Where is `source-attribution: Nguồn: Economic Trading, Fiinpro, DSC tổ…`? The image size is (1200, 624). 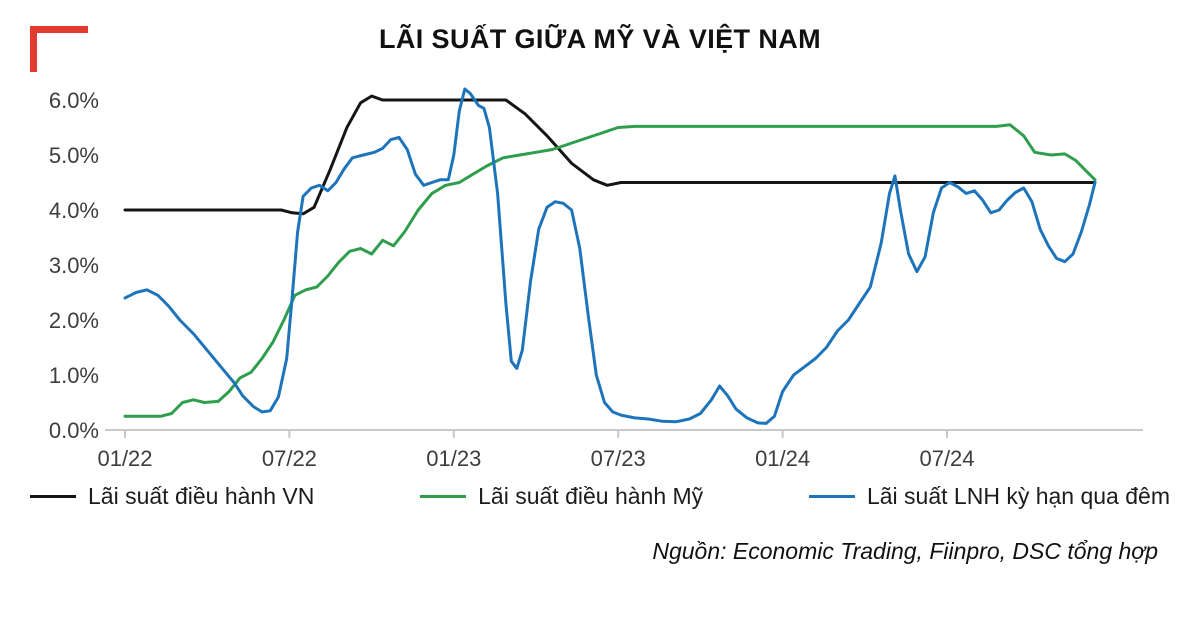 source-attribution: Nguồn: Economic Trading, Fiinpro, DSC tổ… is located at coordinates (905, 551).